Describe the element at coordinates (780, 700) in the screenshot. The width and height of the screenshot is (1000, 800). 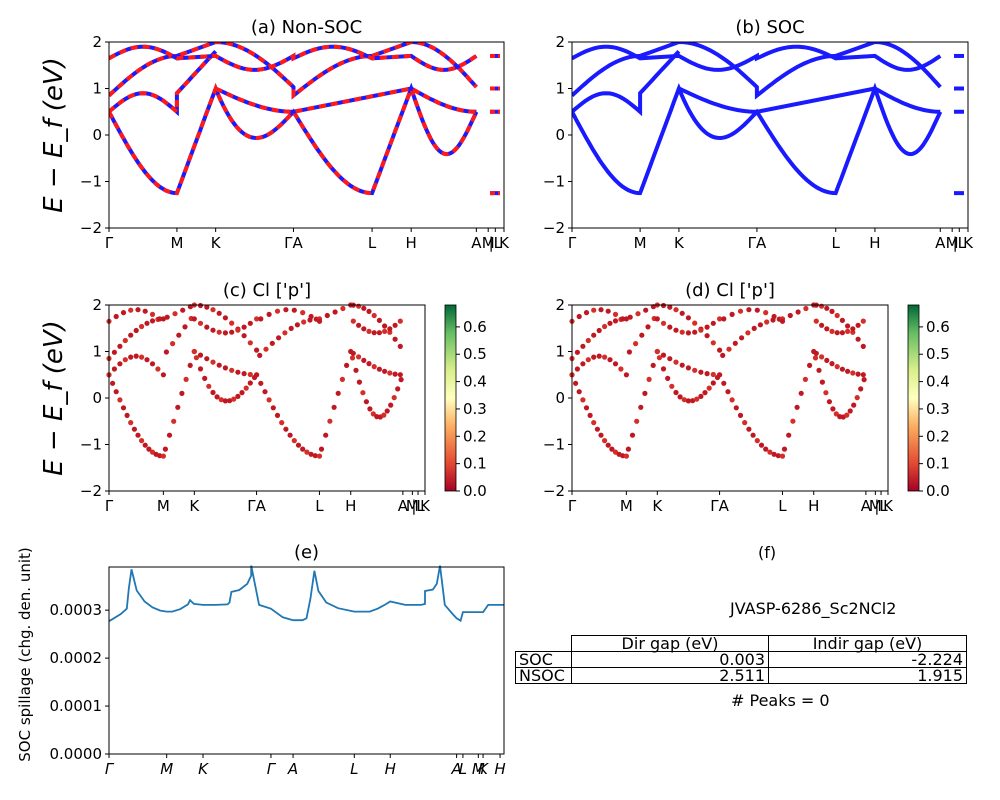
I see `peaks-count: # Peaks = 0` at that location.